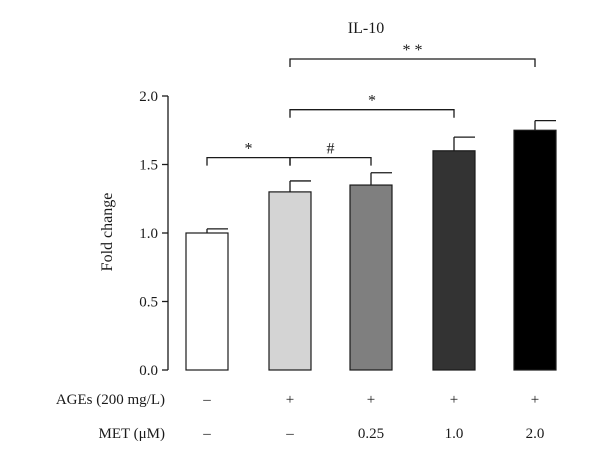 The width and height of the screenshot is (600, 463). Describe the element at coordinates (148, 97) in the screenshot. I see `y-tick-label: 2.0` at that location.